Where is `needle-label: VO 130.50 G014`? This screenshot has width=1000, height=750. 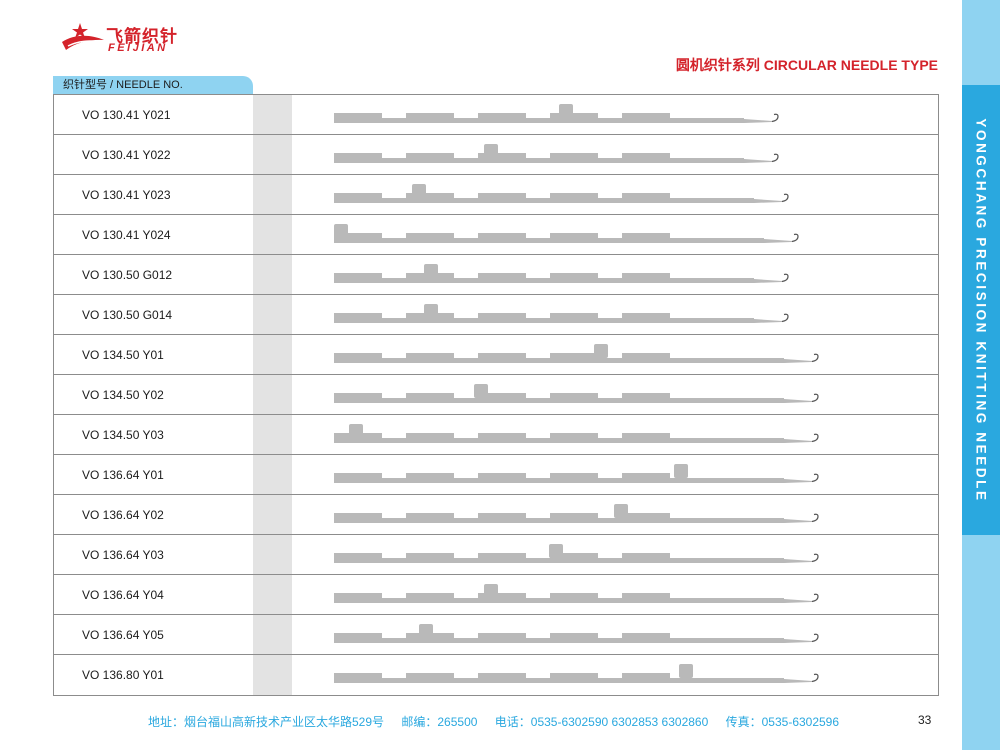
needle-label: VO 130.50 G014 is located at coordinates (127, 315).